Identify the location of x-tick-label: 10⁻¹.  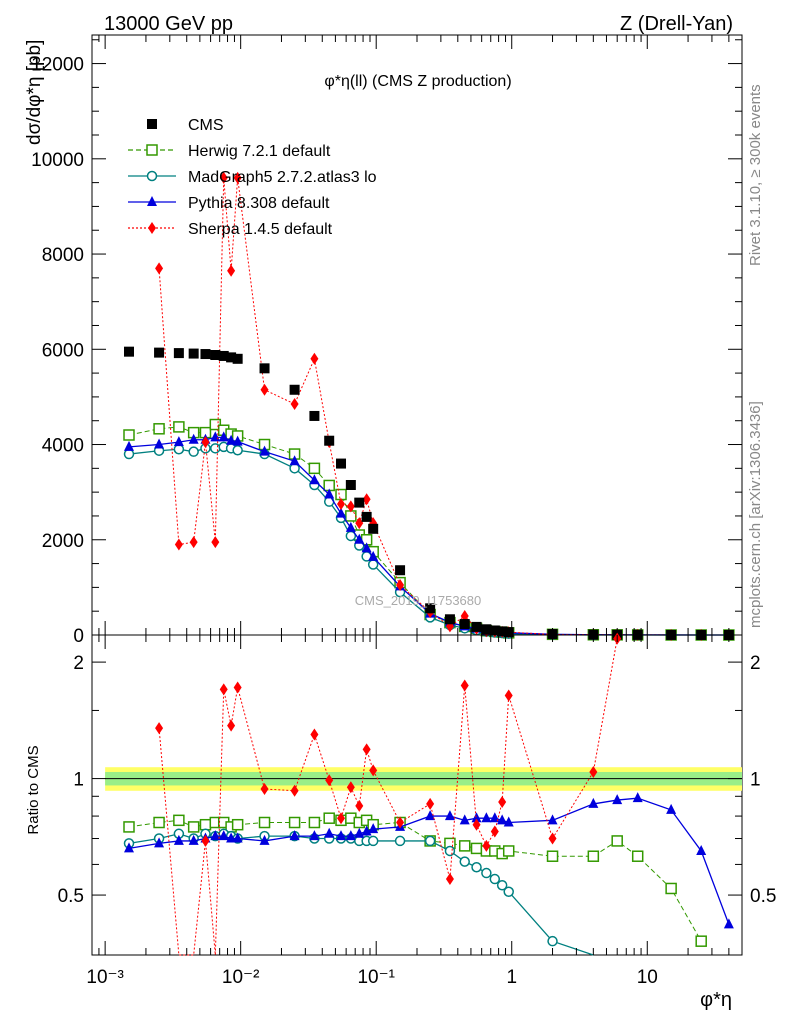
(376, 977).